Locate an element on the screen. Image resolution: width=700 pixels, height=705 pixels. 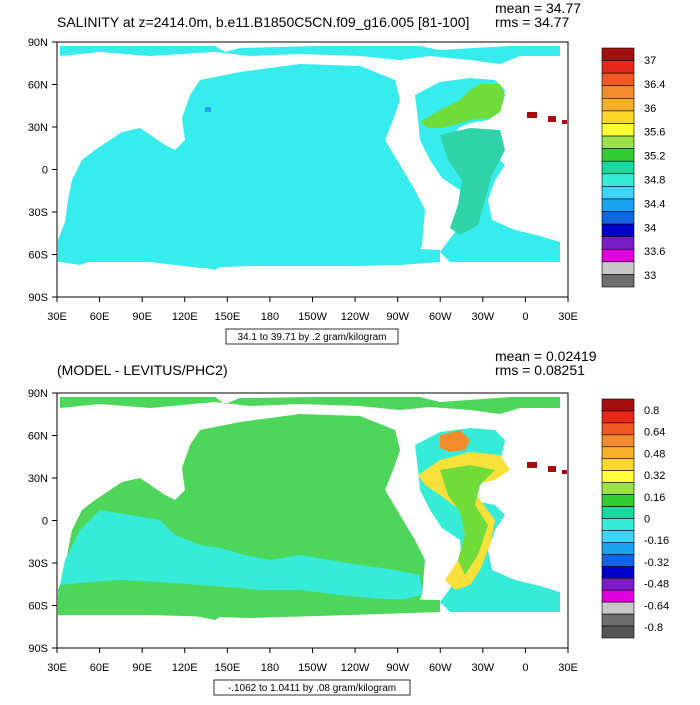
med-outflow is located at coordinates (532, 115).